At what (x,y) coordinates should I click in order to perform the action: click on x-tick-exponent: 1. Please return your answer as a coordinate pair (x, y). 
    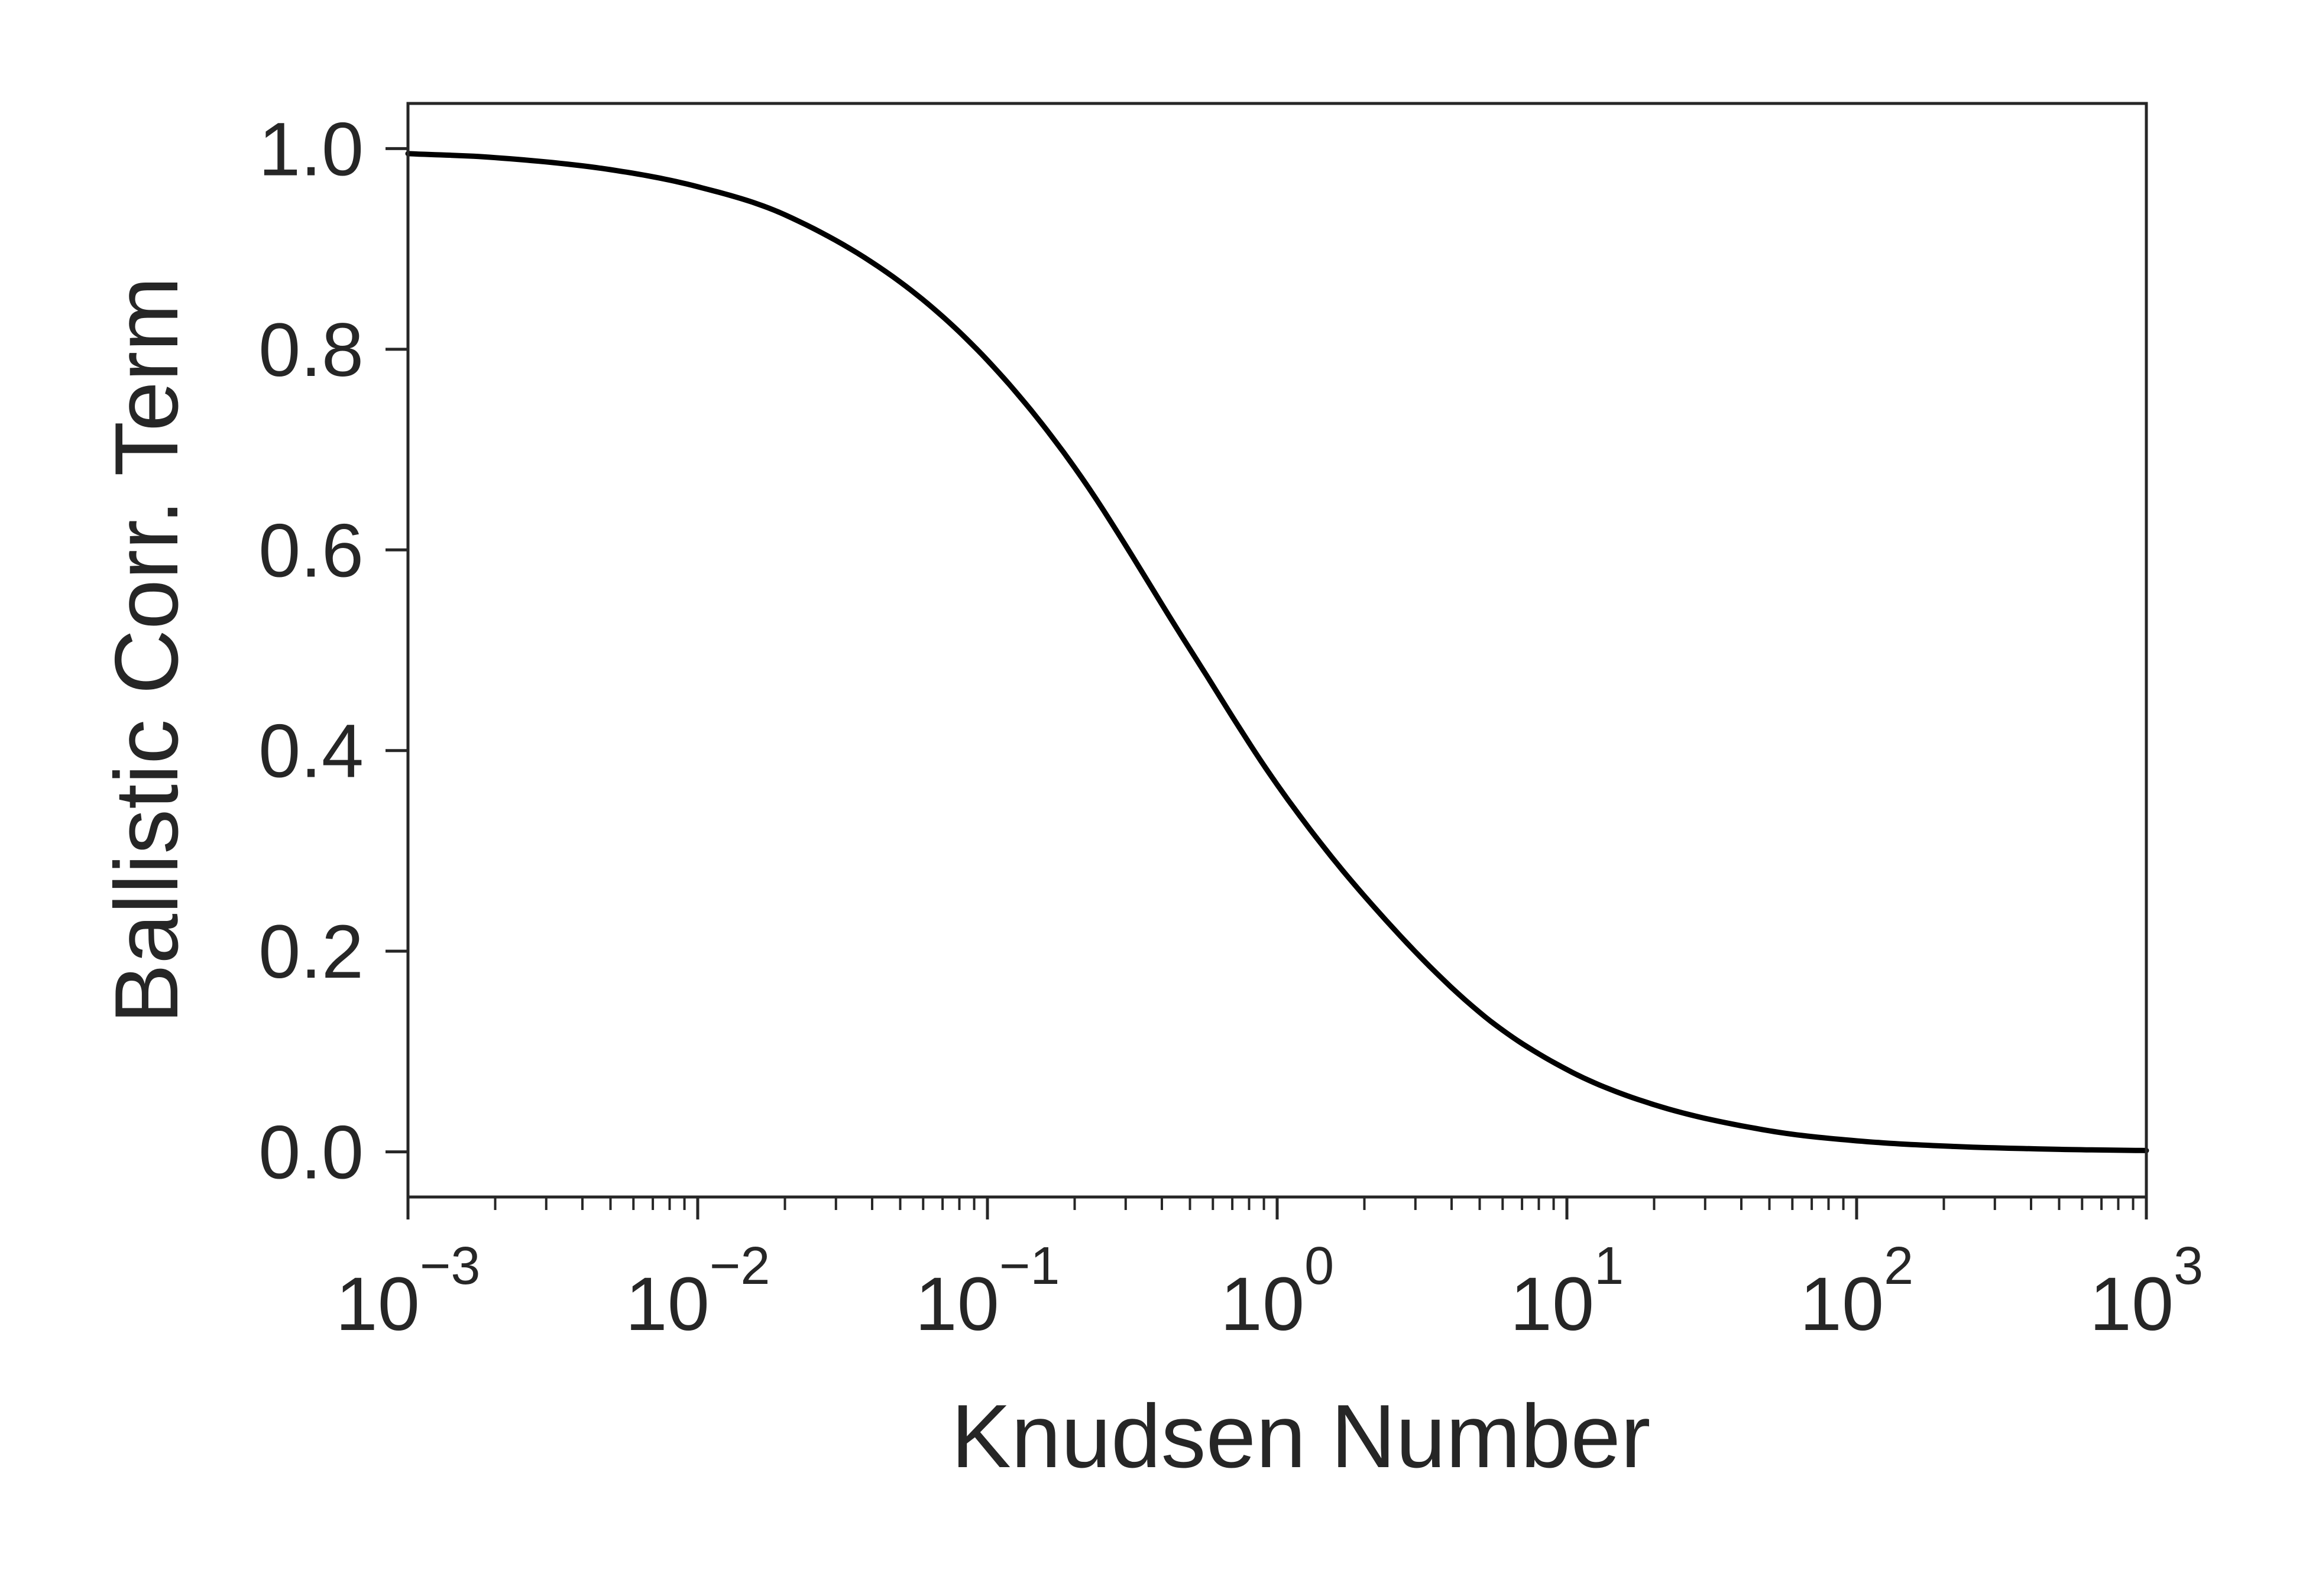
    Looking at the image, I should click on (1609, 1266).